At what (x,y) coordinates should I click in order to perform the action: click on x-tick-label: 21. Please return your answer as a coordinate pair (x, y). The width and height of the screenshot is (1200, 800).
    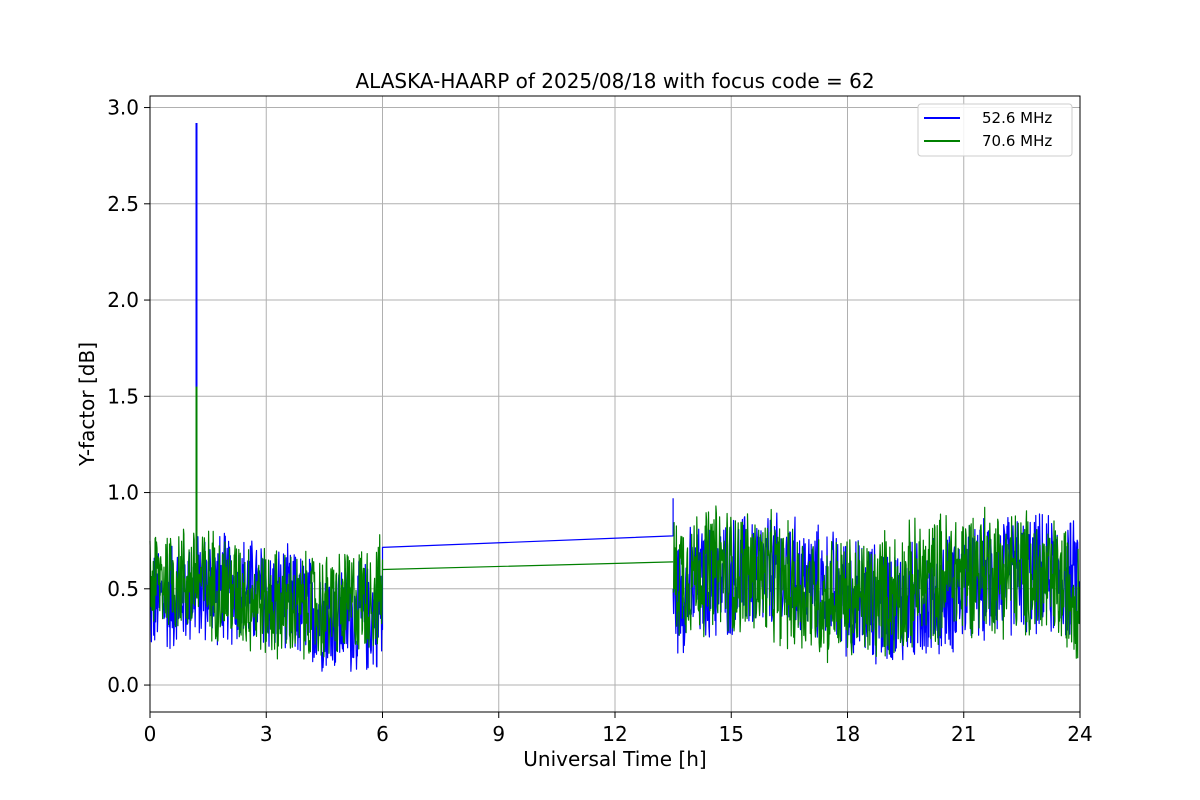
    Looking at the image, I should click on (963, 734).